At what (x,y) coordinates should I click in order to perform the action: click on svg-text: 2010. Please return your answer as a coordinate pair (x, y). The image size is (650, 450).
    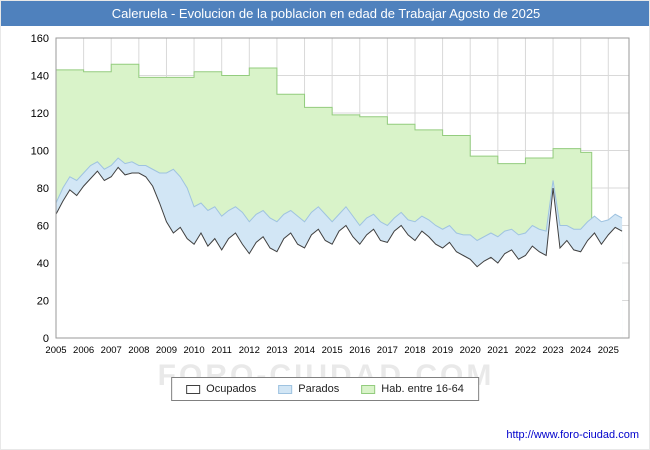
    Looking at the image, I should click on (193, 350).